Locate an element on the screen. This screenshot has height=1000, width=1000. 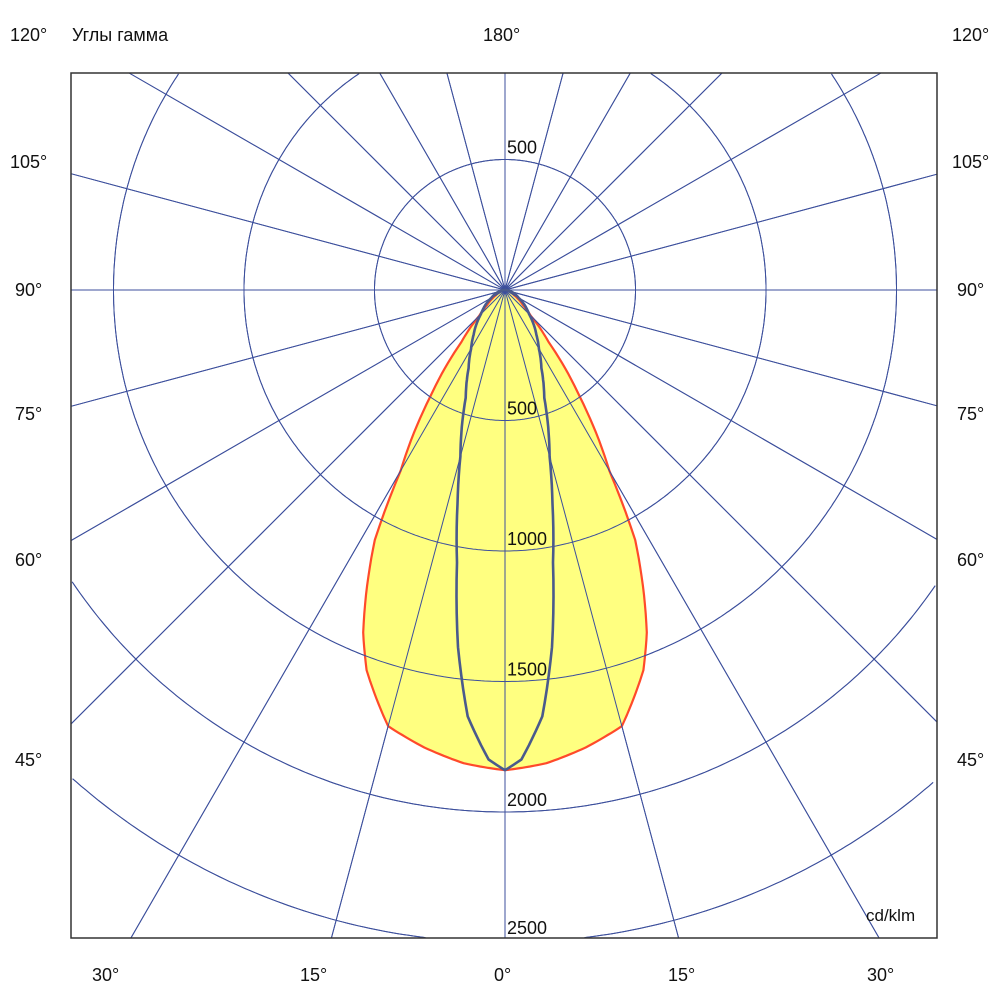
angle-label-left: 120° is located at coordinates (29, 35).